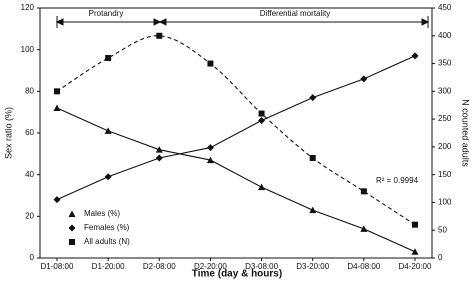 This screenshot has width=474, height=282. Describe the element at coordinates (8, 133) in the screenshot. I see `y-axis-label: Sex ratio (%)` at that location.